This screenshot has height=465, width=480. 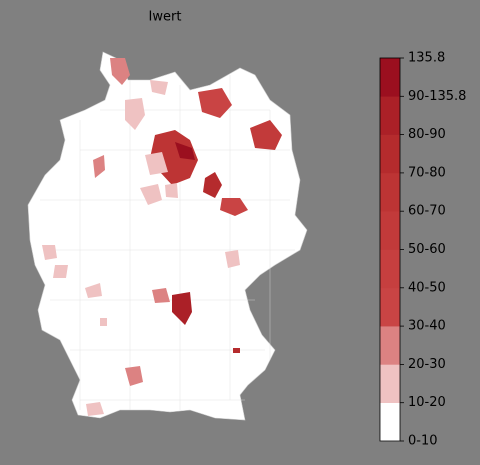 I want to click on colorbar-label: 90-135.8, so click(x=437, y=96).